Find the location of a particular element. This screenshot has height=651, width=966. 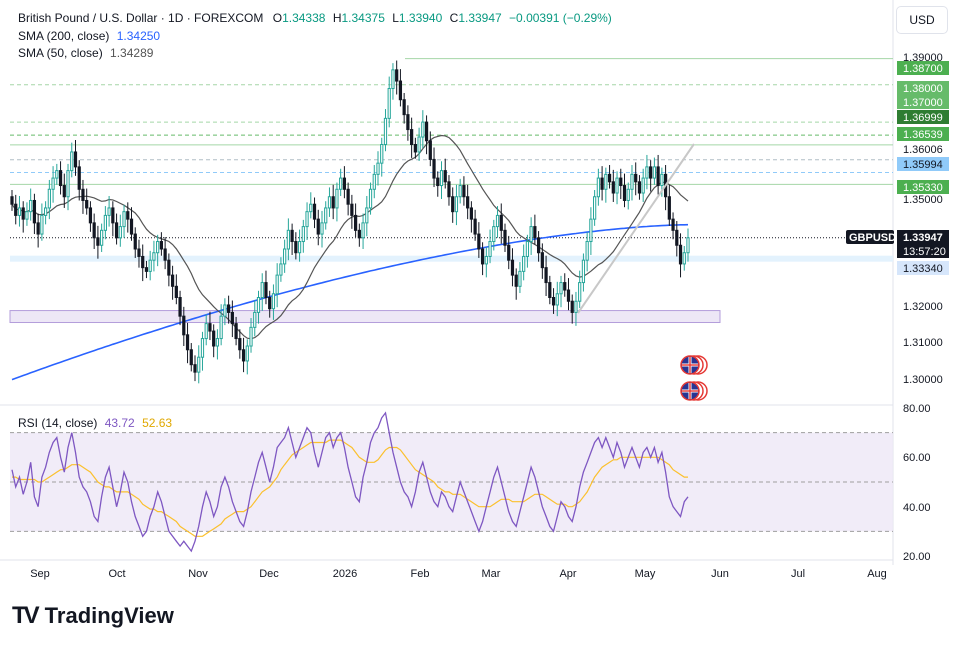

sma200-legend: SMA (200, close) 1.34250 is located at coordinates (89, 36).